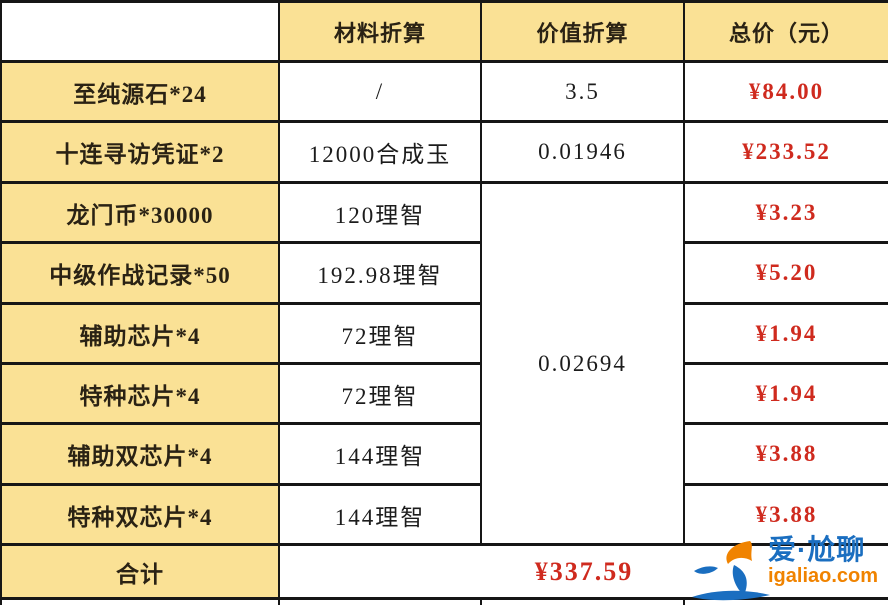  Describe the element at coordinates (785, 212) in the screenshot. I see `price-cell: ¥3.23` at that location.